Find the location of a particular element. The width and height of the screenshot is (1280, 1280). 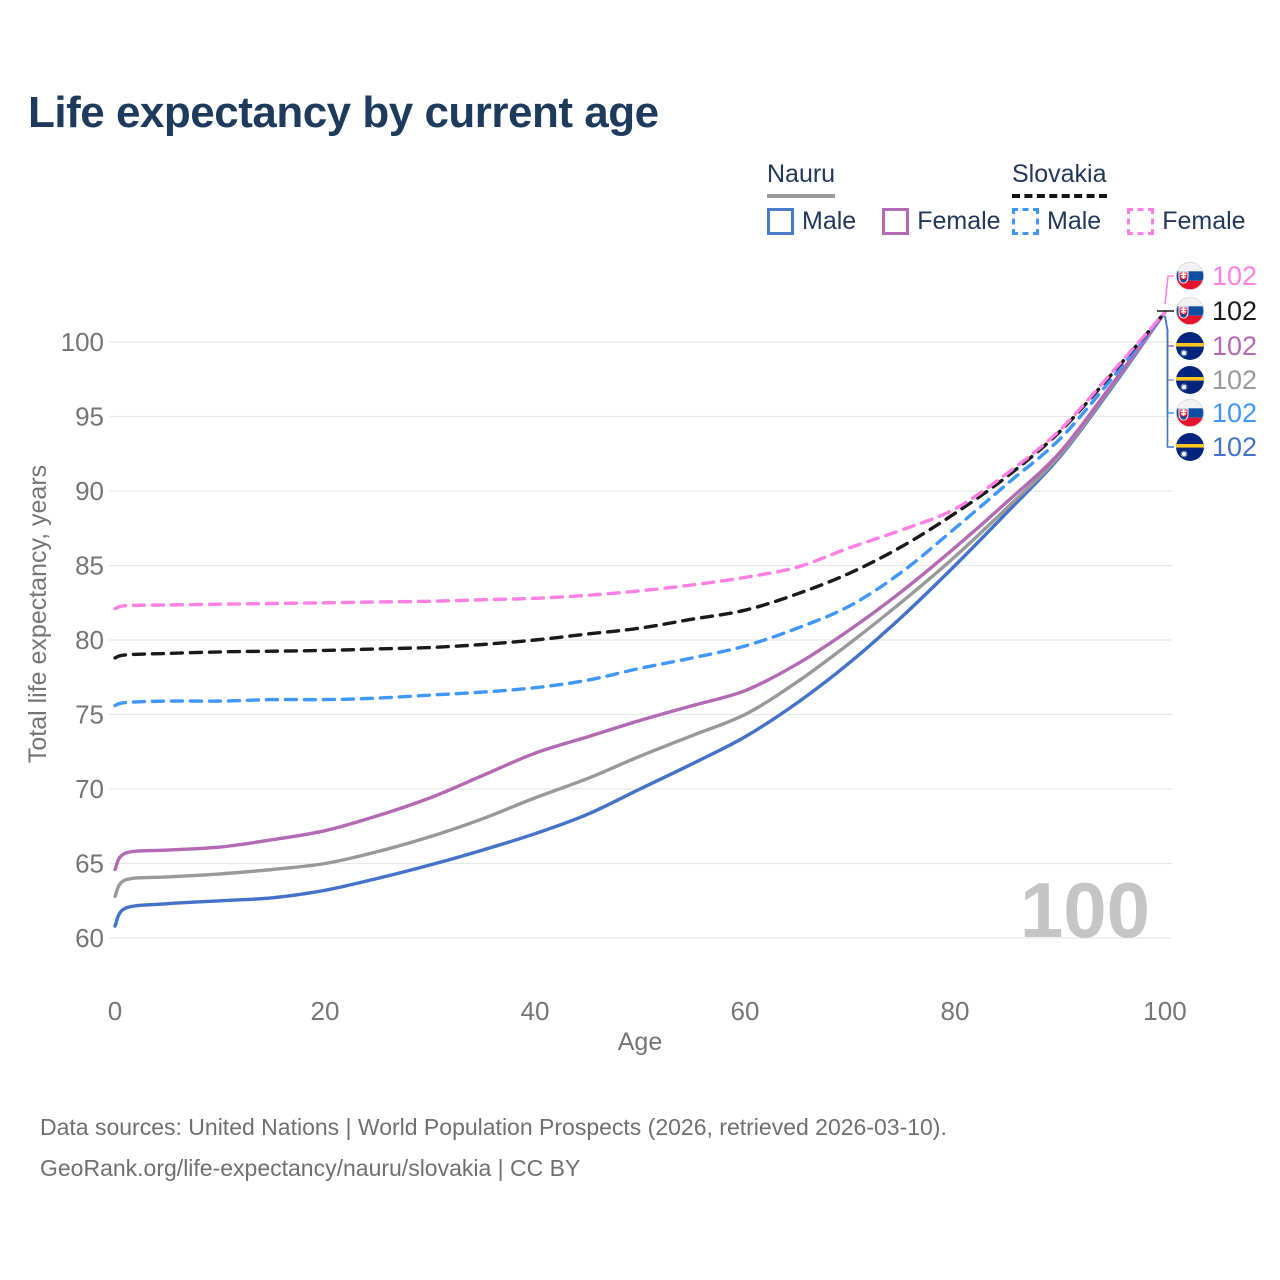

x-tick-label-0: 0 is located at coordinates (115, 1011).